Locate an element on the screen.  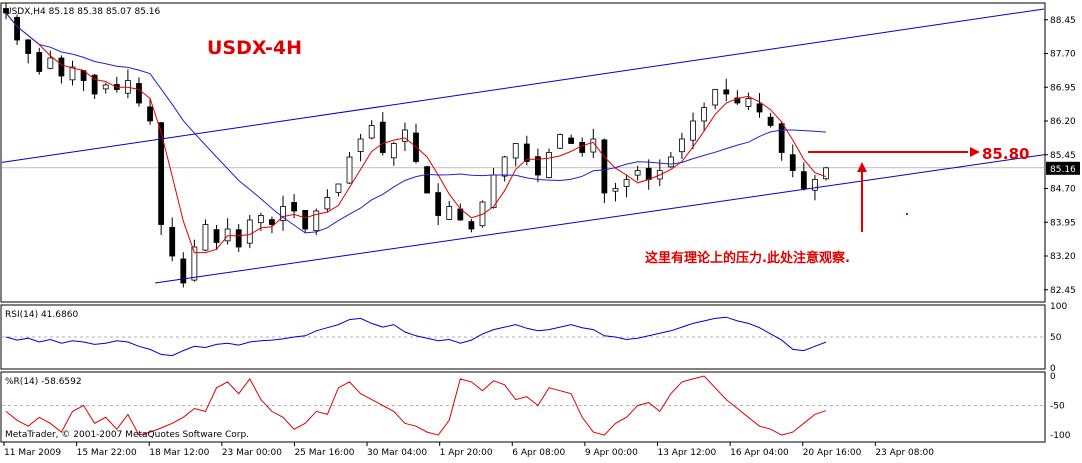
time-tick-label: 18 Mar 12:00 is located at coordinates (179, 453).